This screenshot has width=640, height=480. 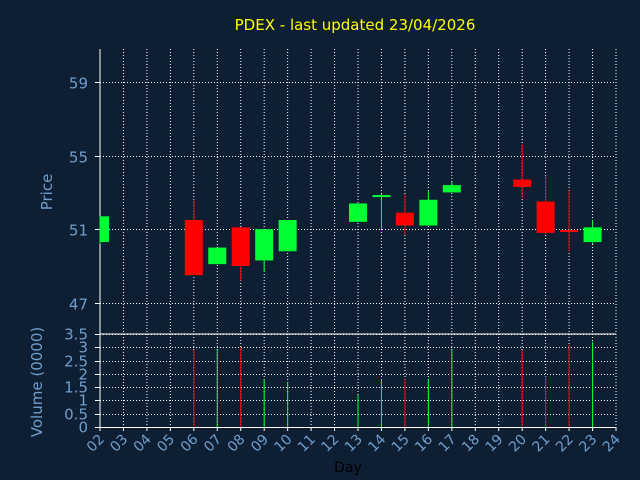 What do you see at coordinates (83, 401) in the screenshot?
I see `volume-tick-label: 1` at bounding box center [83, 401].